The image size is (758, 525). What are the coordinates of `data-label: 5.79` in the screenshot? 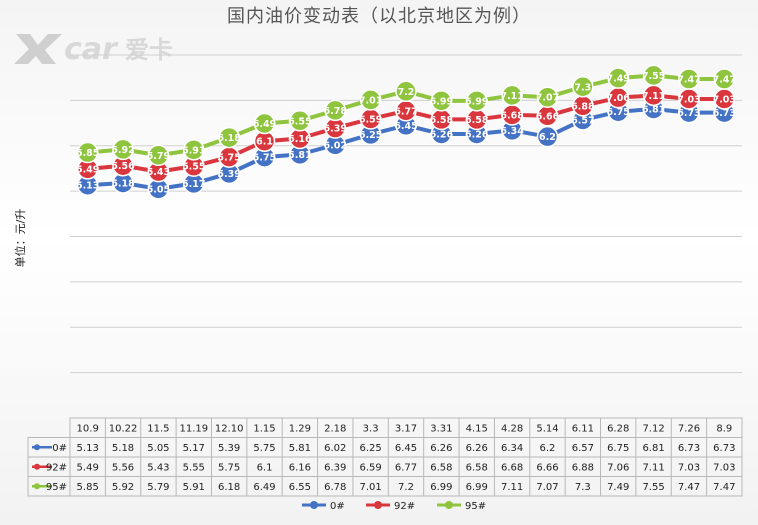 It's located at (158, 156).